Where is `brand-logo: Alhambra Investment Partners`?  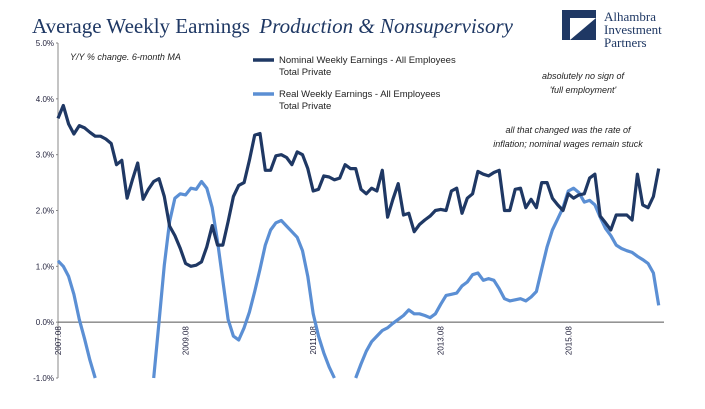
brand-logo: Alhambra Investment Partners is located at coordinates (612, 29).